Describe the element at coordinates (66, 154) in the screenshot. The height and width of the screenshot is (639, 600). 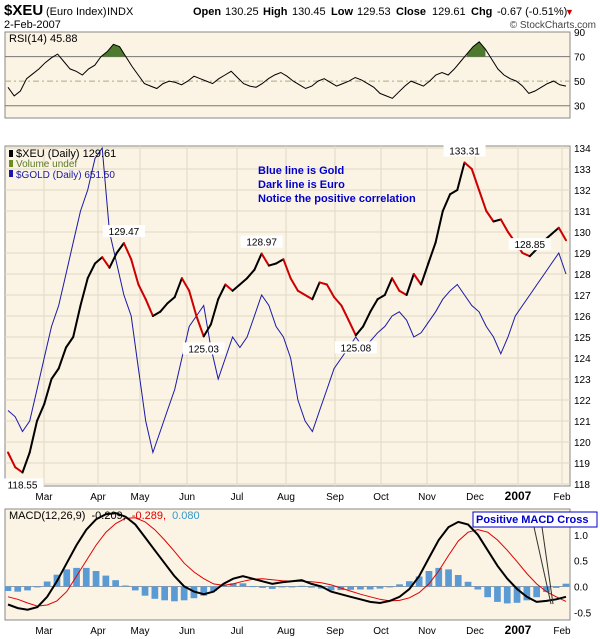
I see `legend-xeu: $XEU (Daily) 129.61` at that location.